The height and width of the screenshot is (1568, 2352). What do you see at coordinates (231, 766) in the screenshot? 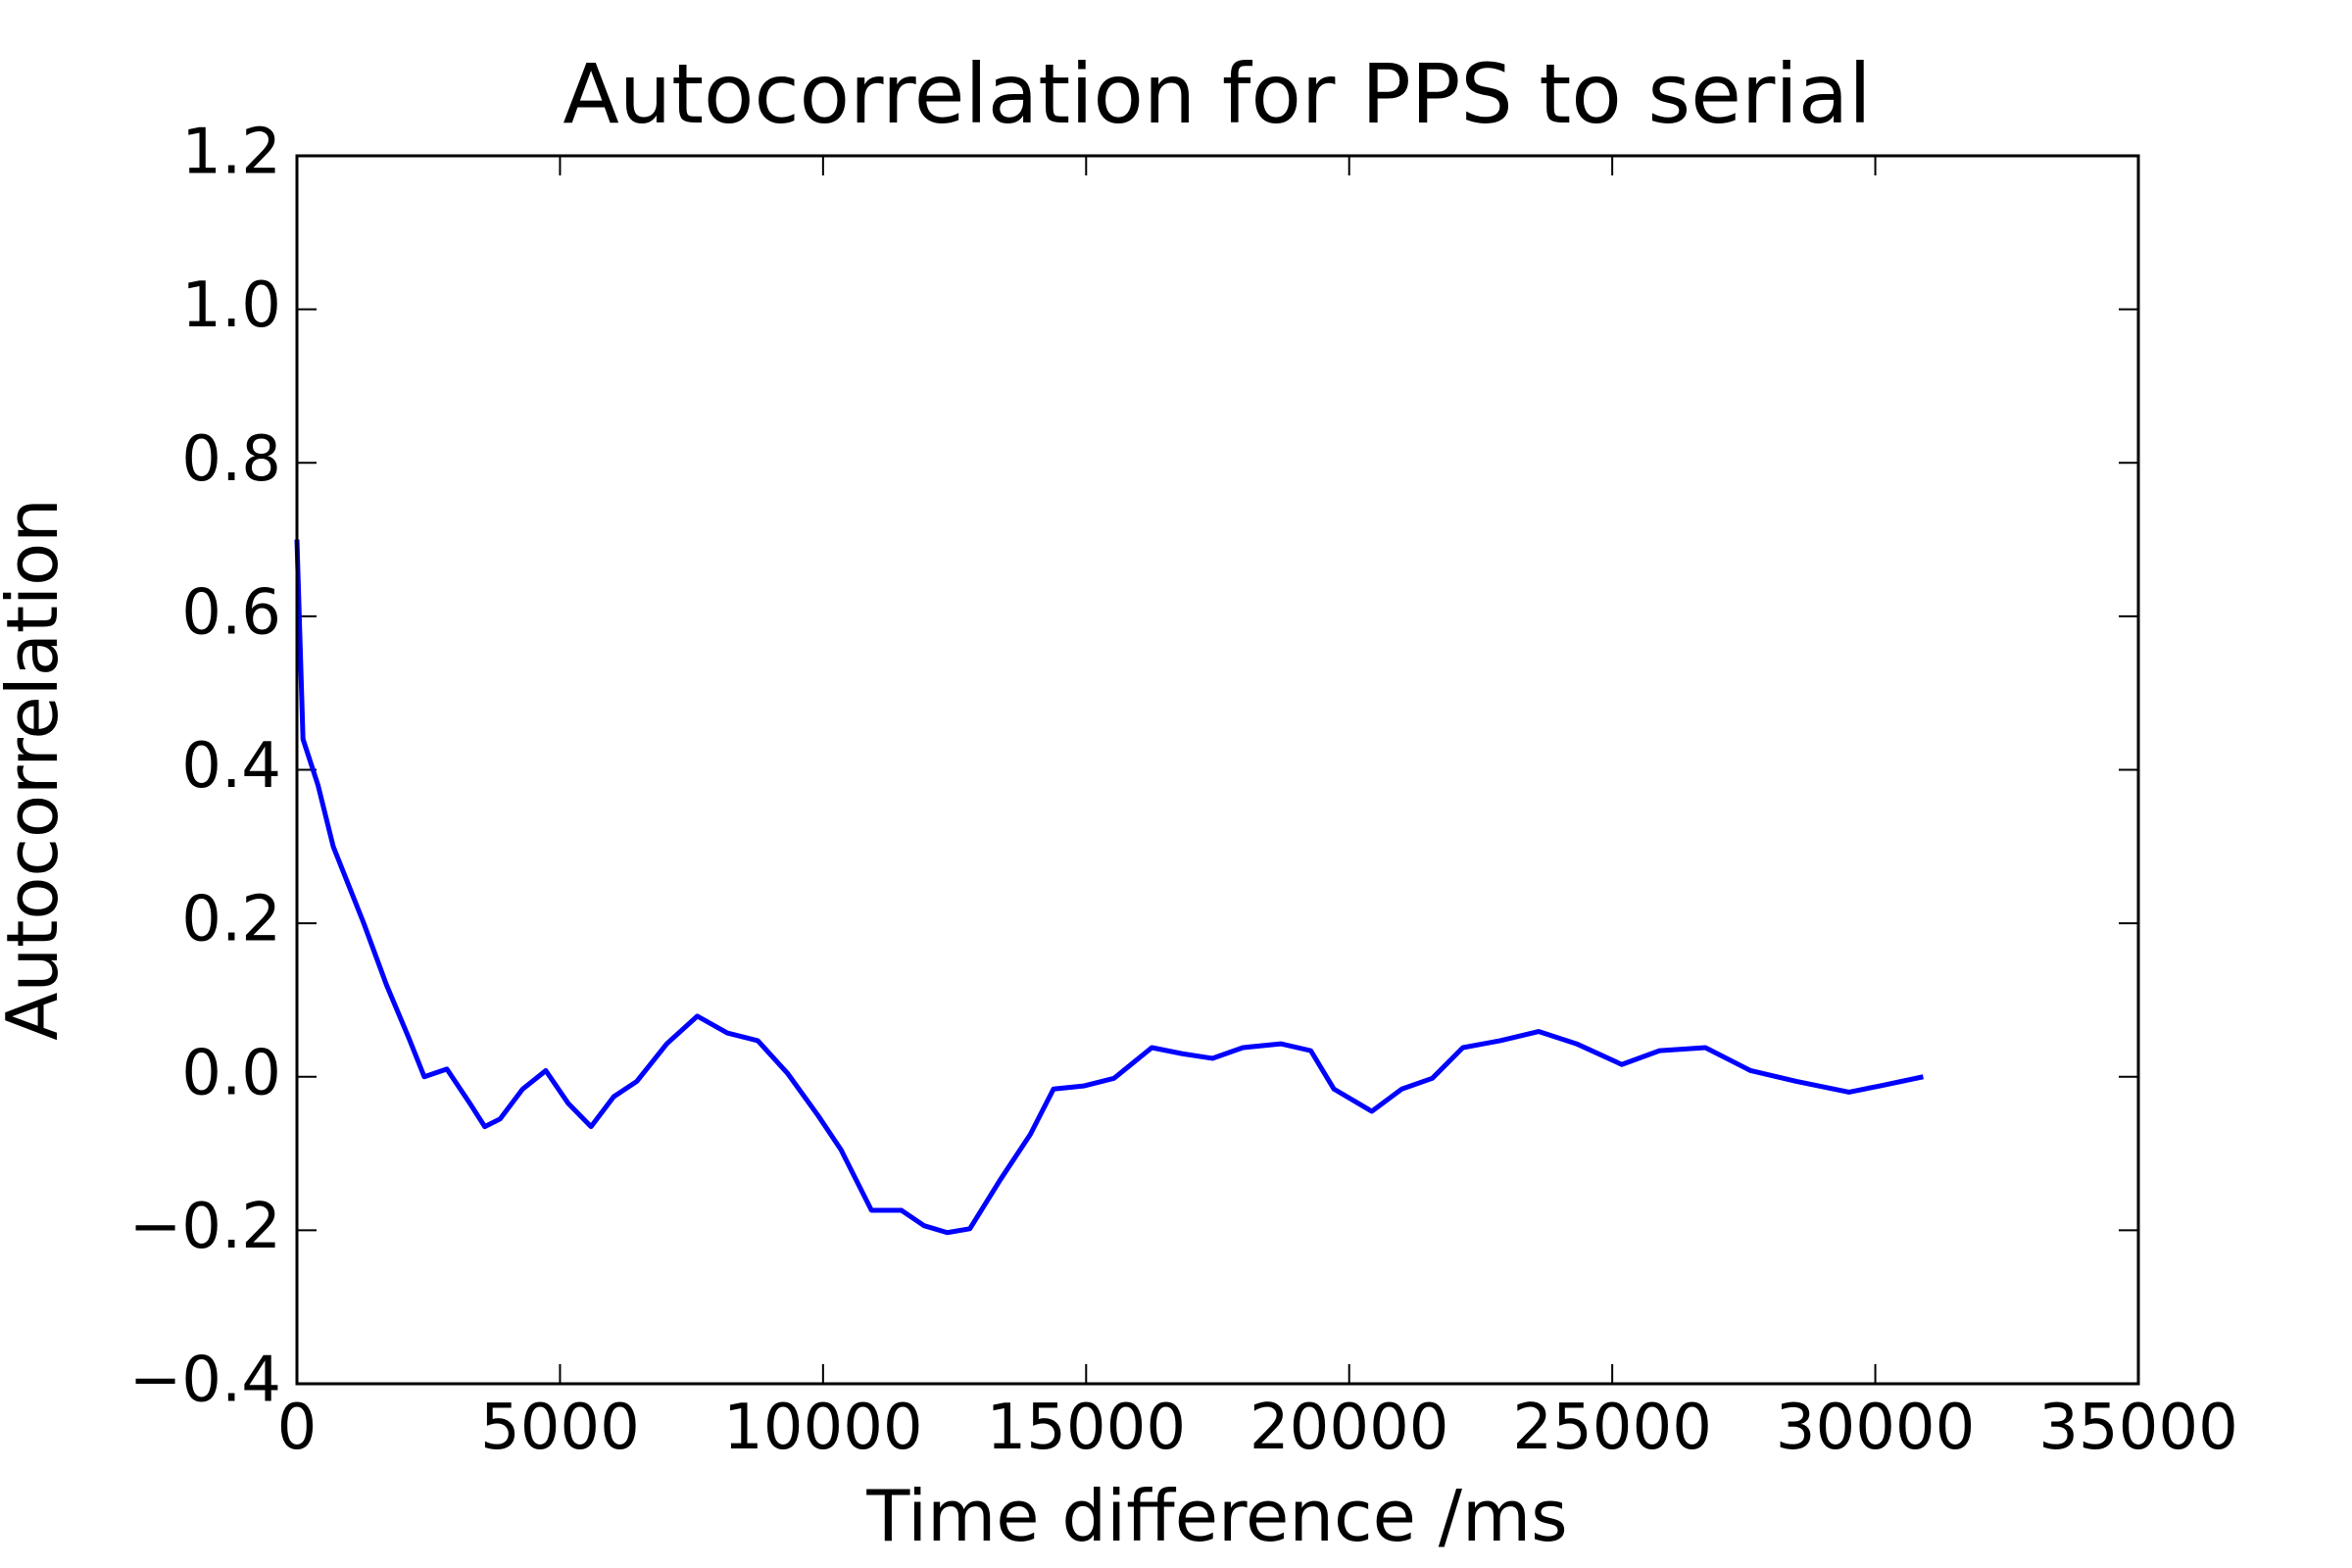
I see `y-tick-label: 0.4` at bounding box center [231, 766].